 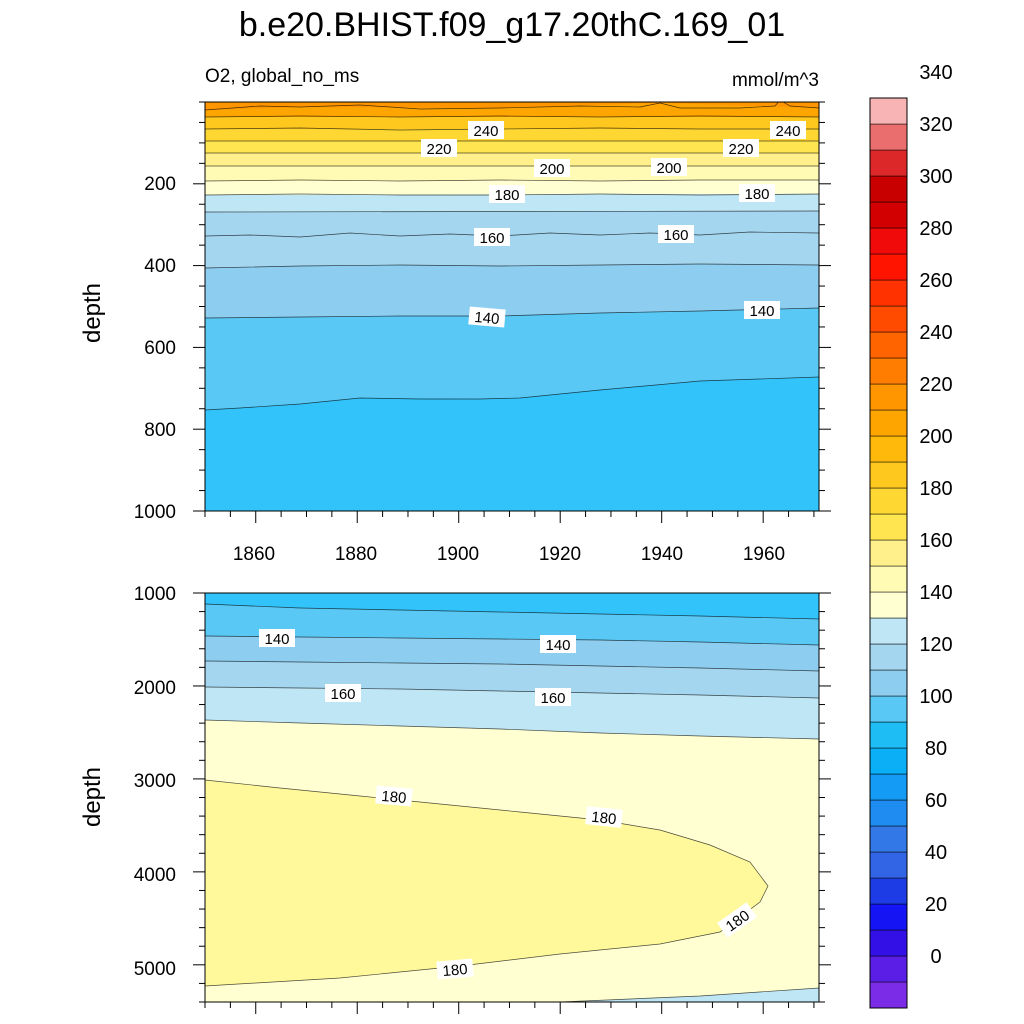 I want to click on upper-y-tick-1000: 1000, so click(x=155, y=512).